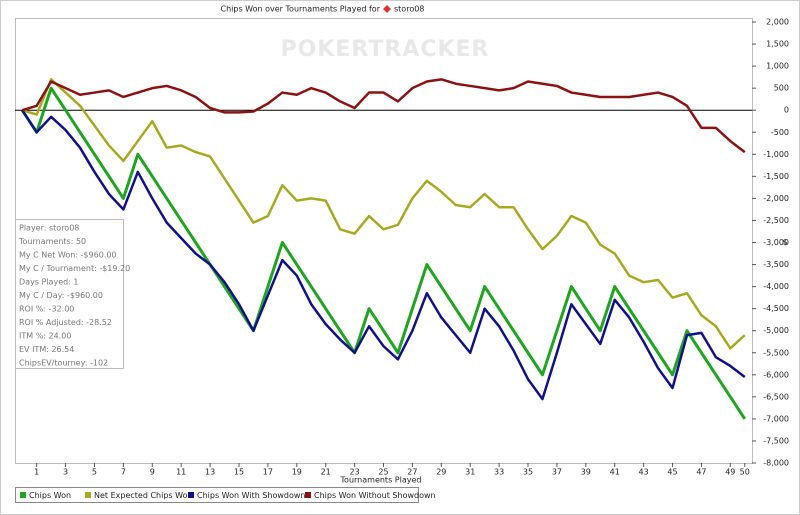 The height and width of the screenshot is (515, 800). What do you see at coordinates (61, 295) in the screenshot?
I see `info-line: My C / Day: -$960.00` at bounding box center [61, 295].